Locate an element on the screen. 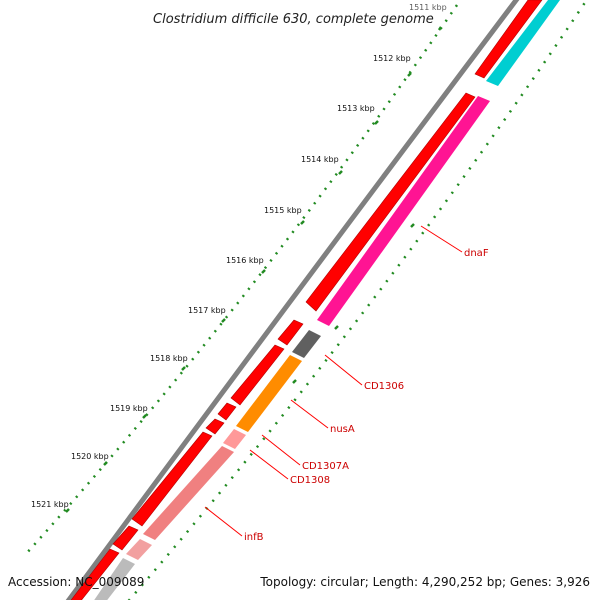 The height and width of the screenshot is (604, 600). leader-line-dnaF is located at coordinates (441, 239).